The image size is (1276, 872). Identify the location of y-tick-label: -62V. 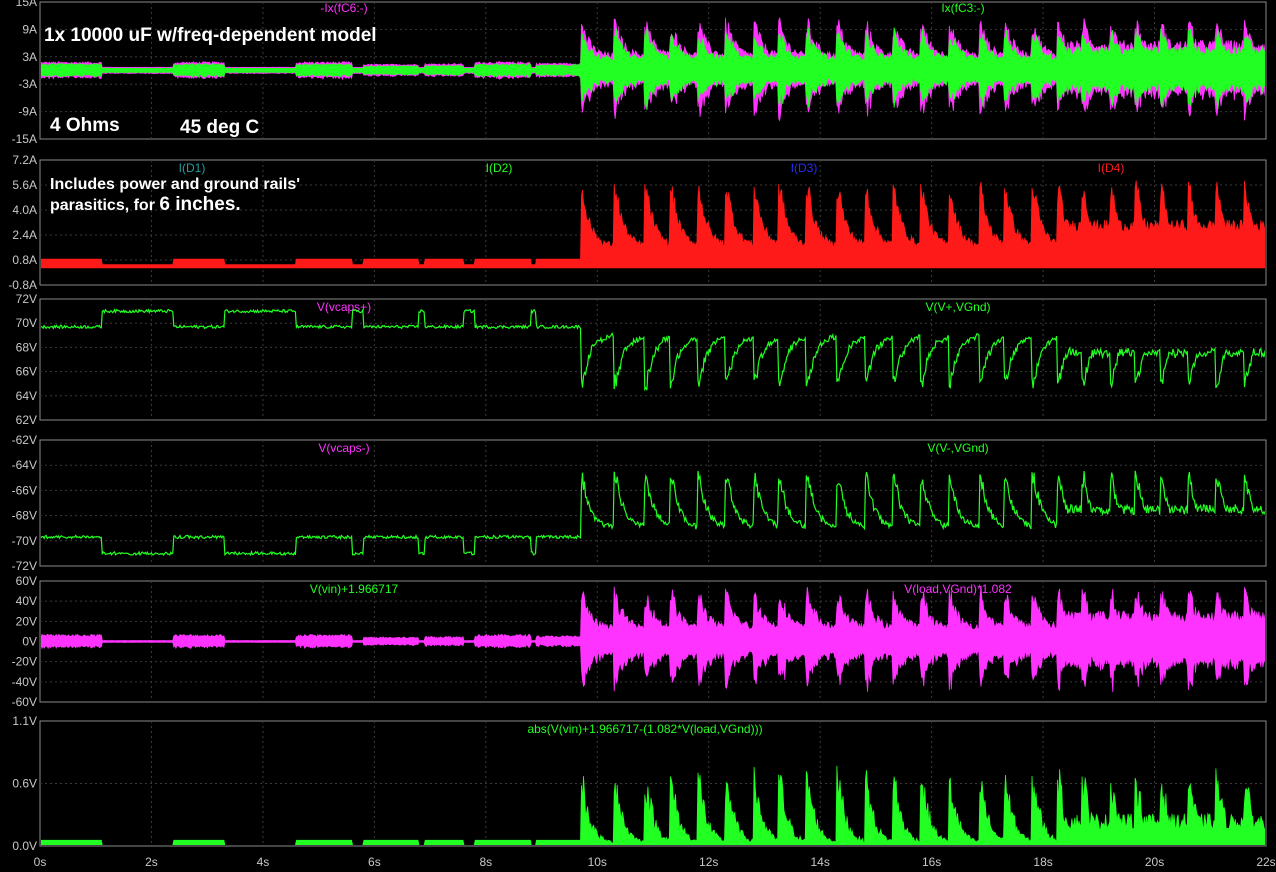
(24, 440).